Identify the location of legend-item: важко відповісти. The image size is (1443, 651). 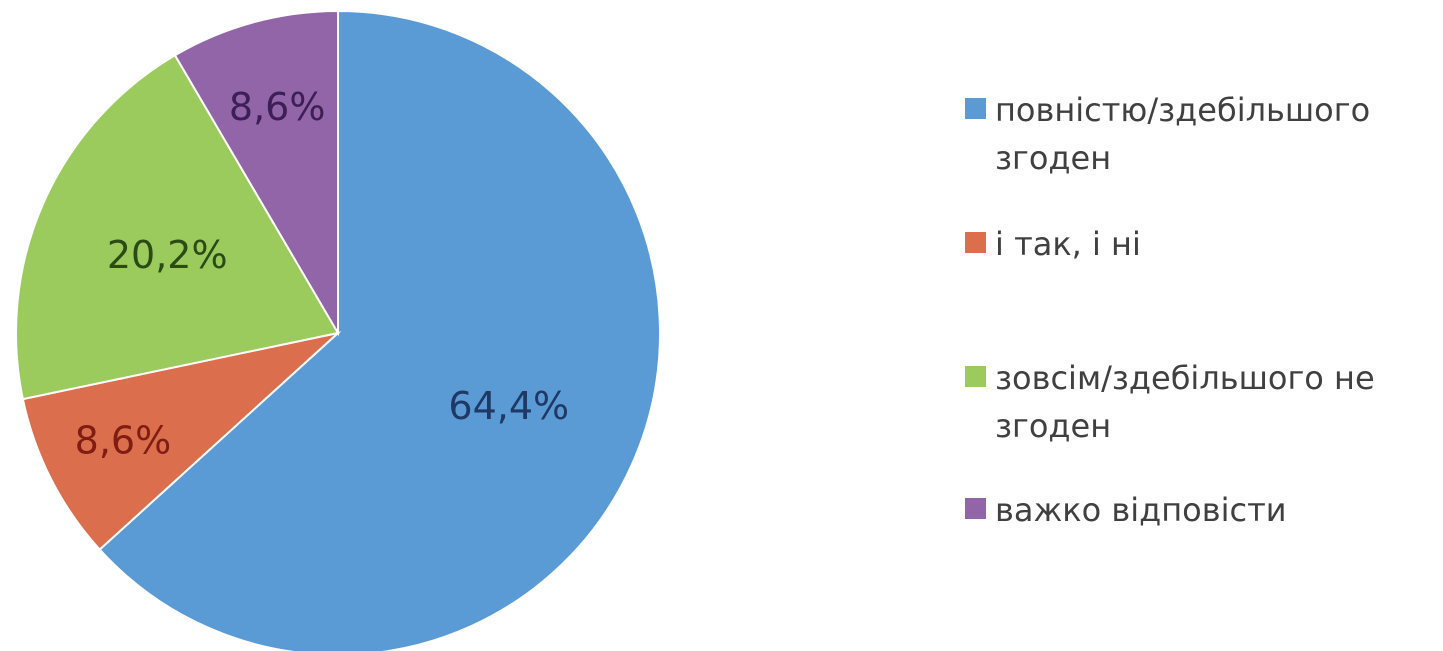
(1200, 510).